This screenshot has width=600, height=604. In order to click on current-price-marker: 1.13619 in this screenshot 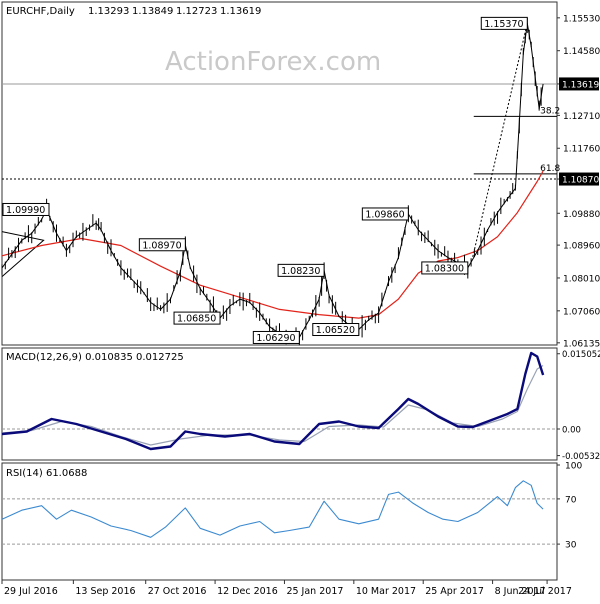, I will do `click(580, 85)`.